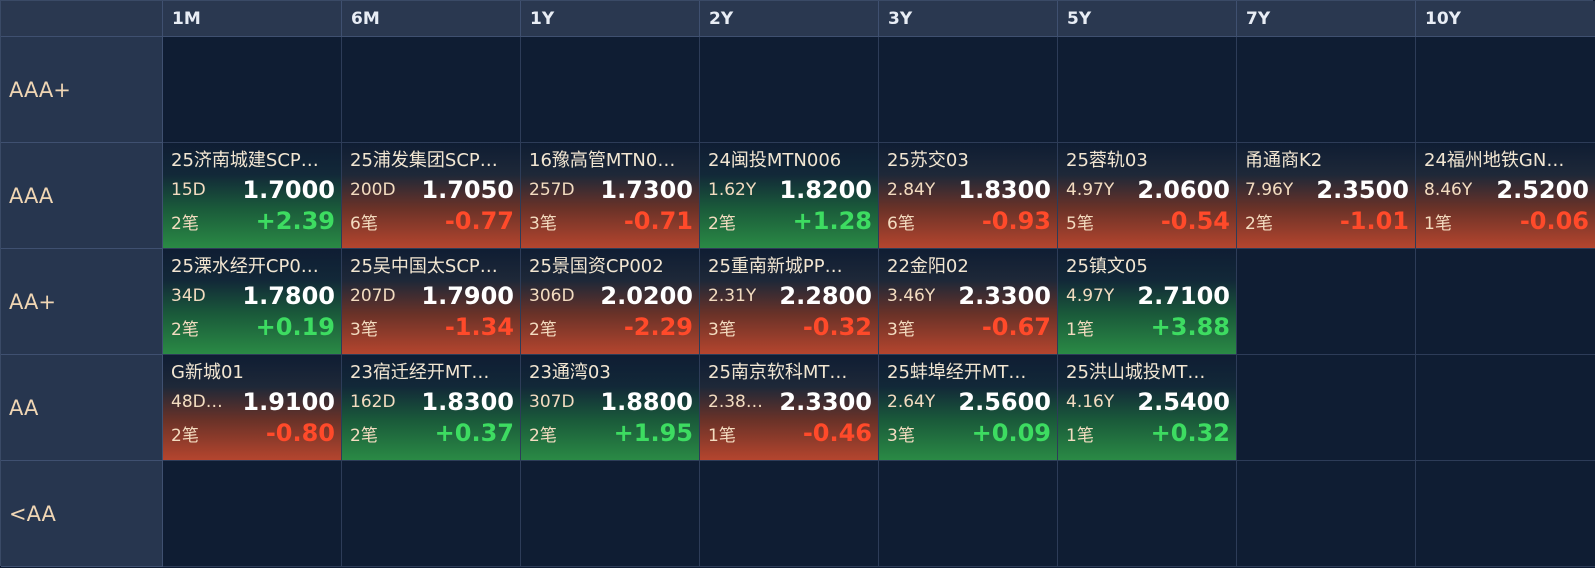 This screenshot has height=568, width=1595. I want to click on bond-name: 23通湾03, so click(570, 372).